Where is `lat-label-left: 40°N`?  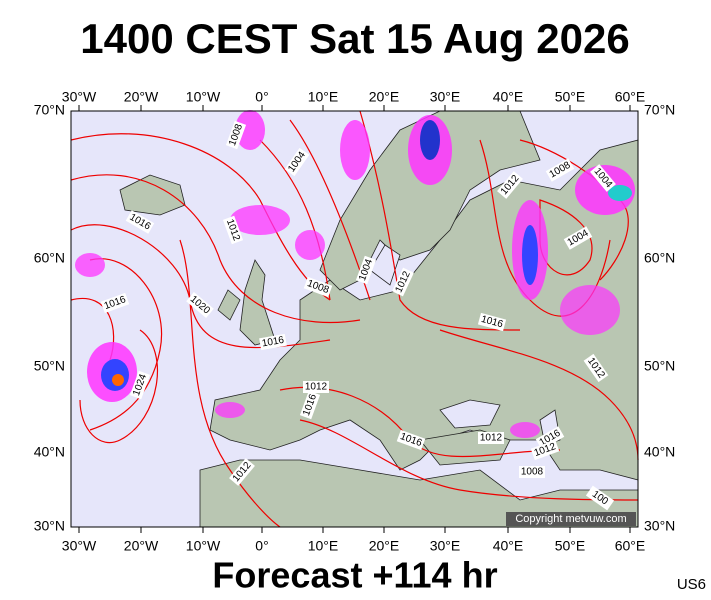
lat-label-left: 40°N is located at coordinates (49, 452).